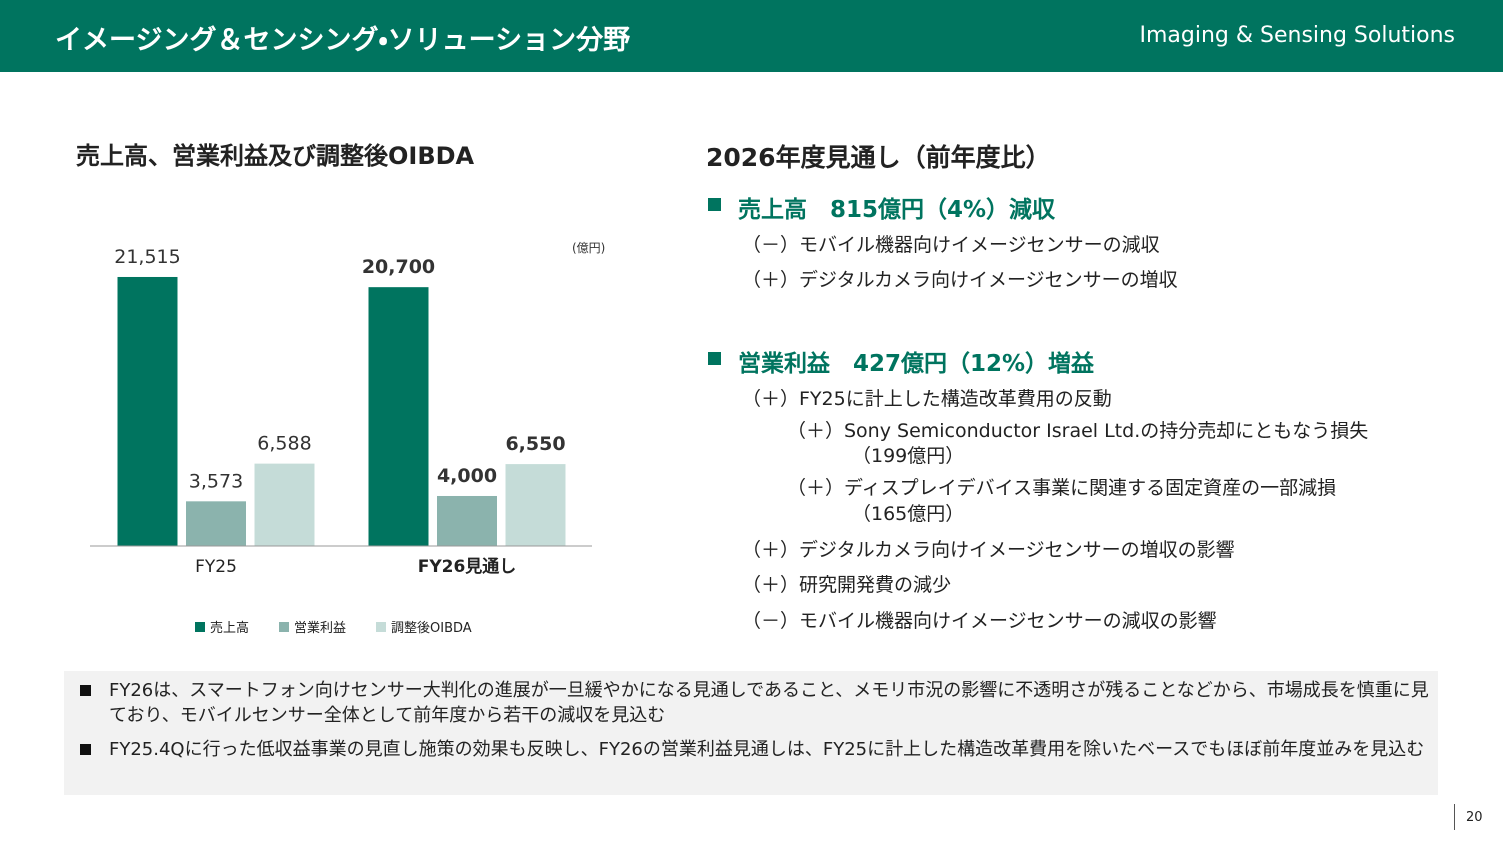 This screenshot has width=1503, height=844. What do you see at coordinates (535, 444) in the screenshot?
I see `value-label: 6,550` at bounding box center [535, 444].